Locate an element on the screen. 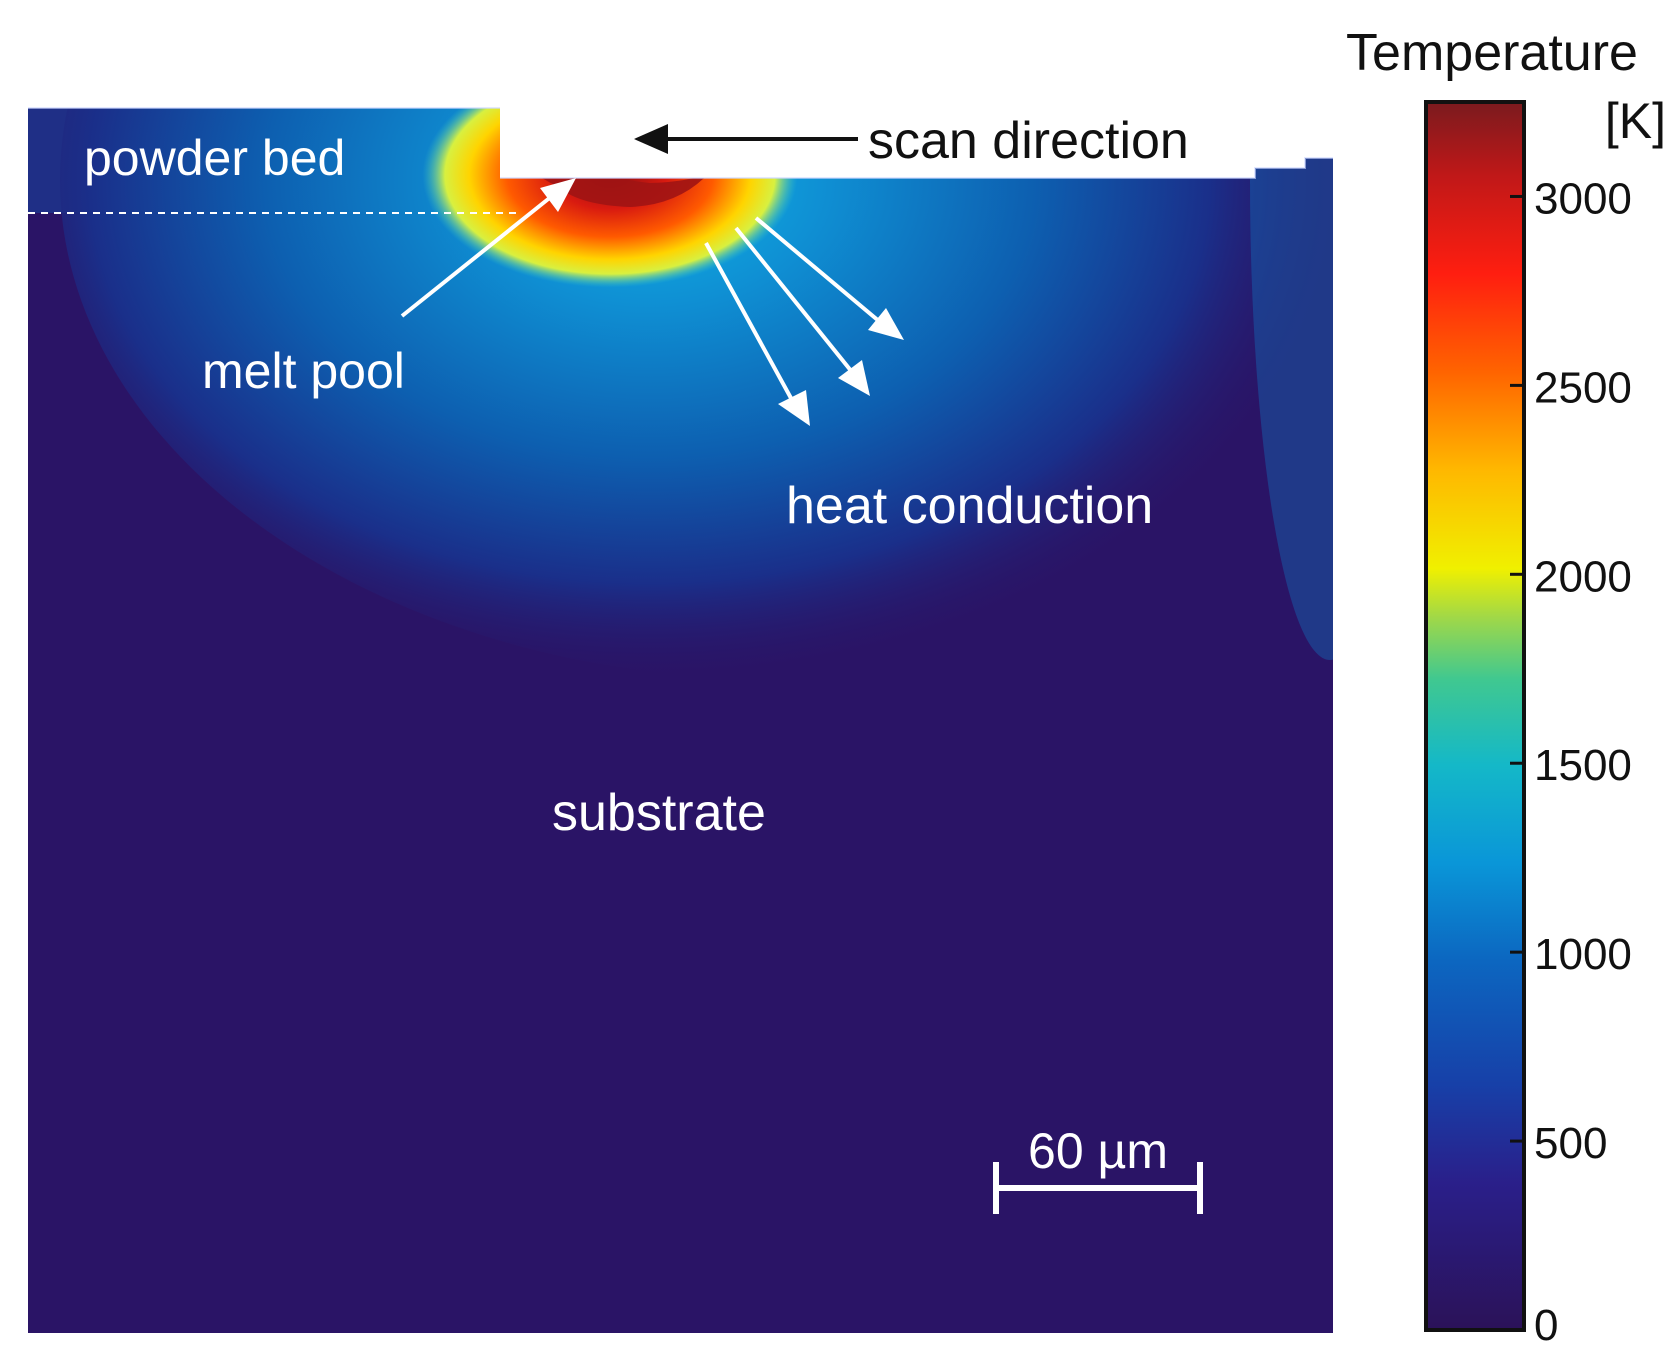 This screenshot has width=1676, height=1356. scale-bar is located at coordinates (1098, 1188).